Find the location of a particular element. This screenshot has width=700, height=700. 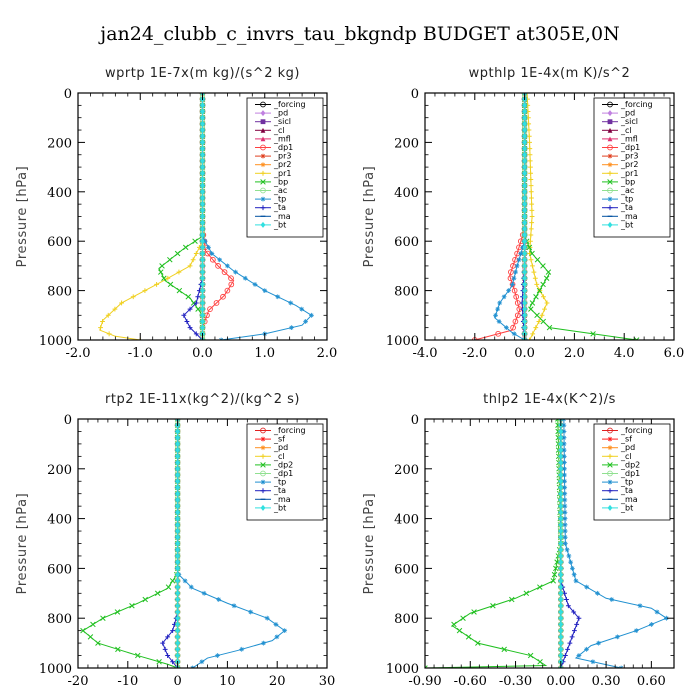

x-tick-label: -0.60 is located at coordinates (470, 681).